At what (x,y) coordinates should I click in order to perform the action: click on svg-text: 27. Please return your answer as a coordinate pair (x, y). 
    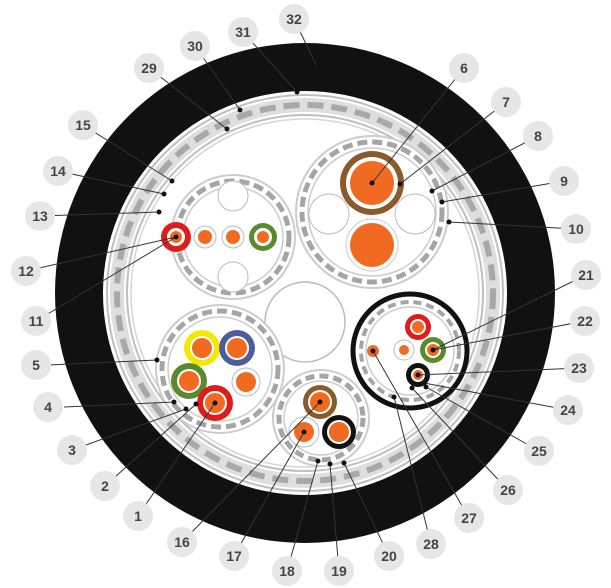
    Looking at the image, I should click on (469, 518).